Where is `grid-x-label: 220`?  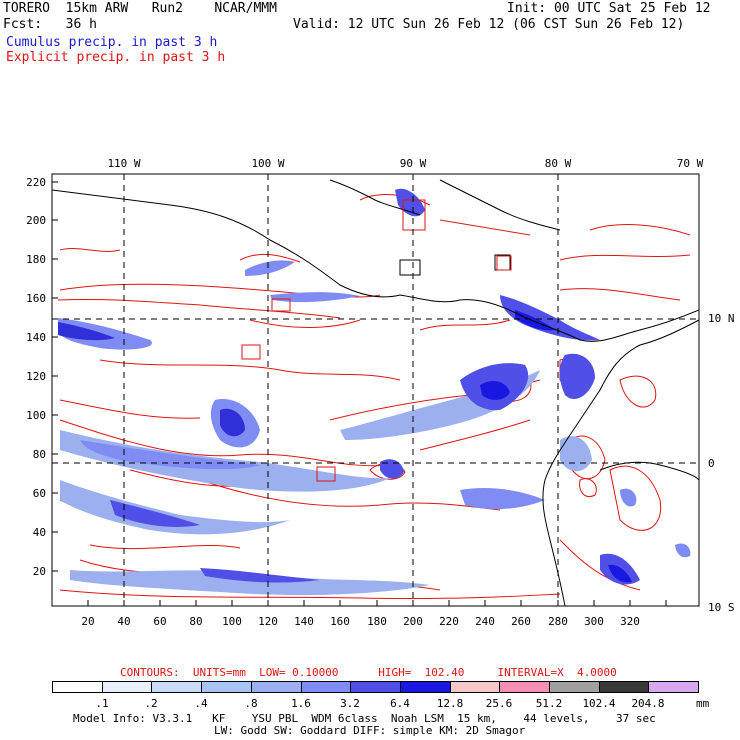 grid-x-label: 220 is located at coordinates (449, 621).